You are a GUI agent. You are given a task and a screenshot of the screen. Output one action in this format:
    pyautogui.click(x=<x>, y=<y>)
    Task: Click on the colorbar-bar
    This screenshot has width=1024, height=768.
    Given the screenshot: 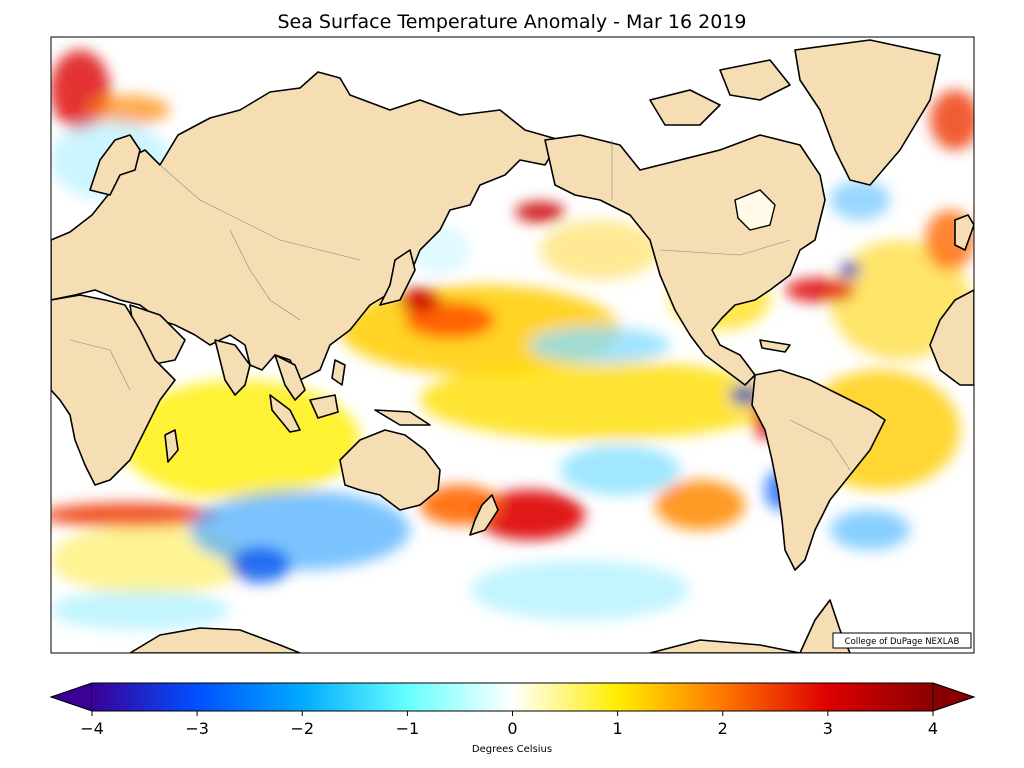 What is the action you would take?
    pyautogui.click(x=512, y=697)
    